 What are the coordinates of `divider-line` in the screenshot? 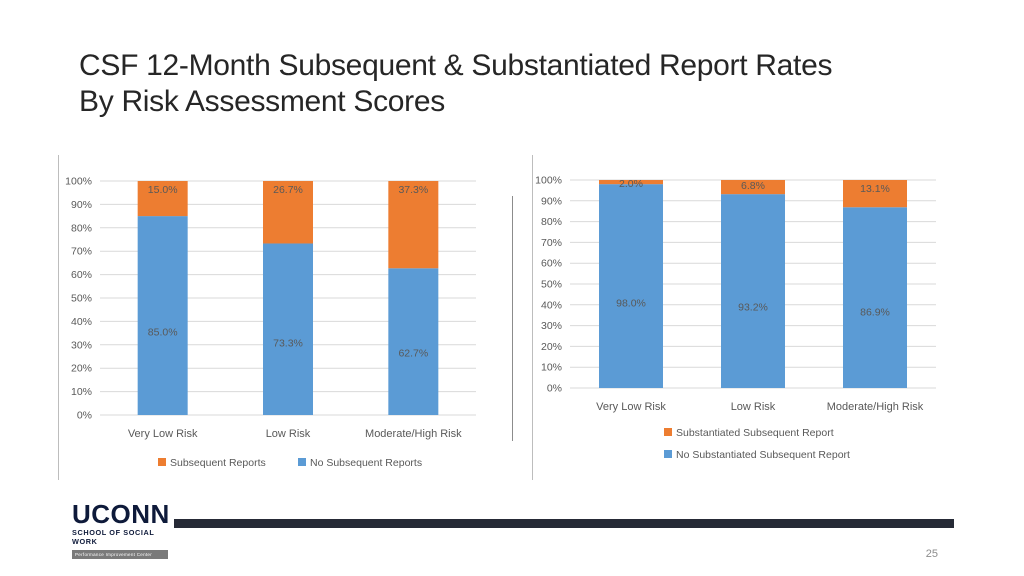 It's located at (512, 318).